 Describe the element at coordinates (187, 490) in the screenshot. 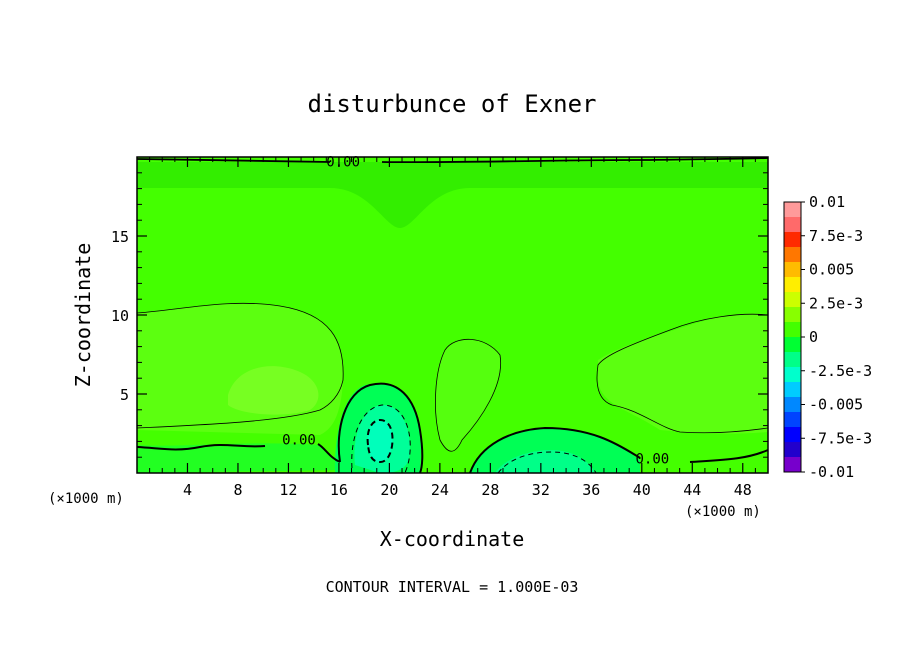

I see `x-tick-label: 4` at that location.